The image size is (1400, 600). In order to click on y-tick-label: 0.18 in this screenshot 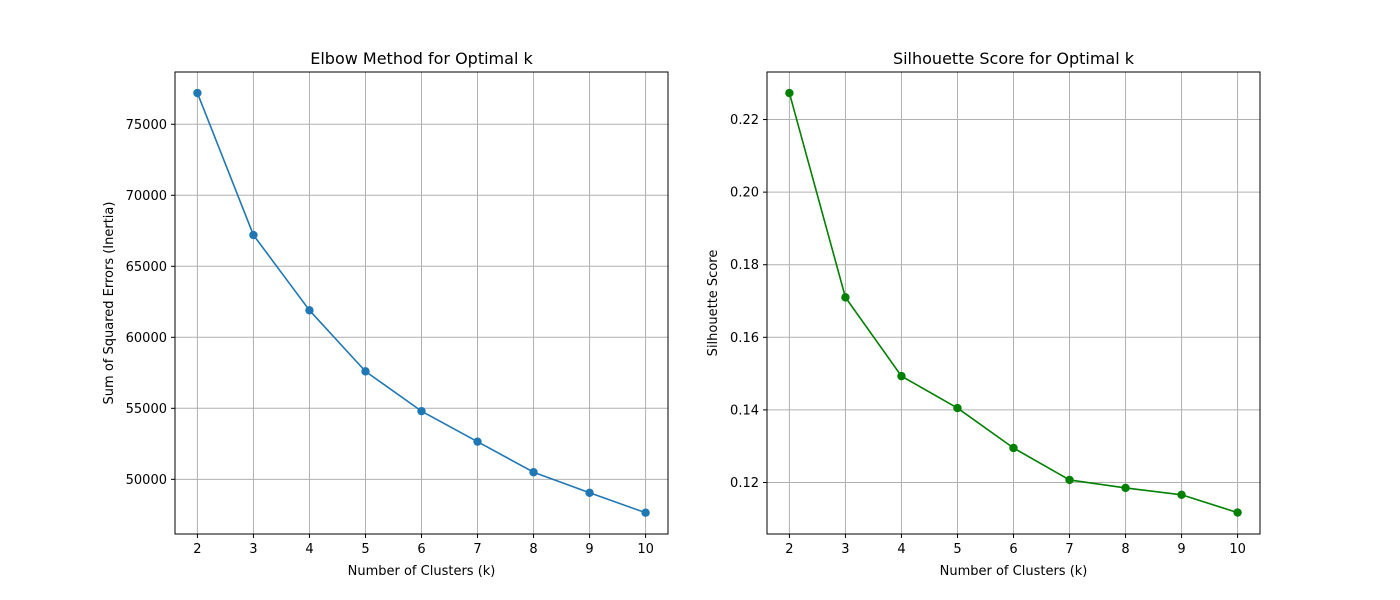, I will do `click(744, 265)`.